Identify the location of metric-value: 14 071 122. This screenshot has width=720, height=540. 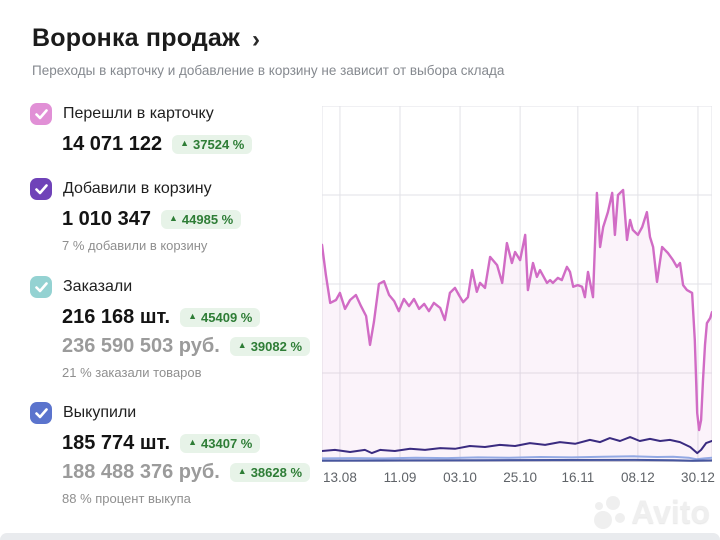
(112, 144).